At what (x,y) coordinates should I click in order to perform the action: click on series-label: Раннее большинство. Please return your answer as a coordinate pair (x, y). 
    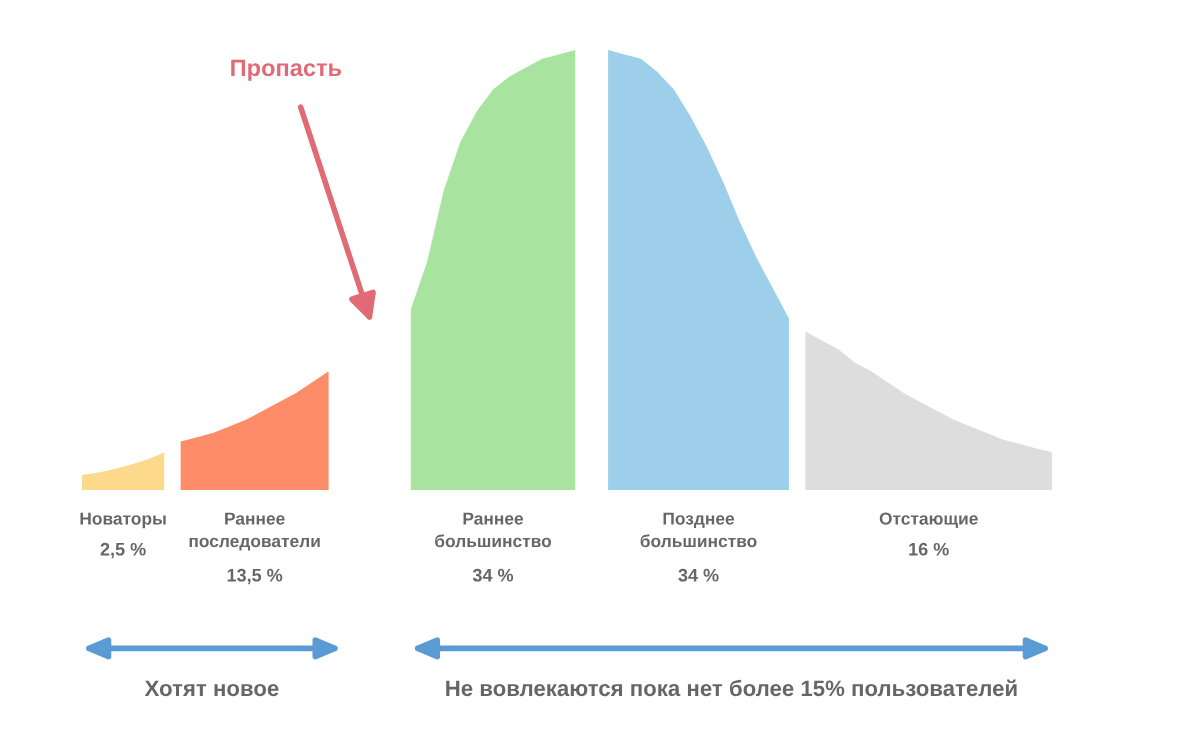
    Looking at the image, I should click on (493, 530).